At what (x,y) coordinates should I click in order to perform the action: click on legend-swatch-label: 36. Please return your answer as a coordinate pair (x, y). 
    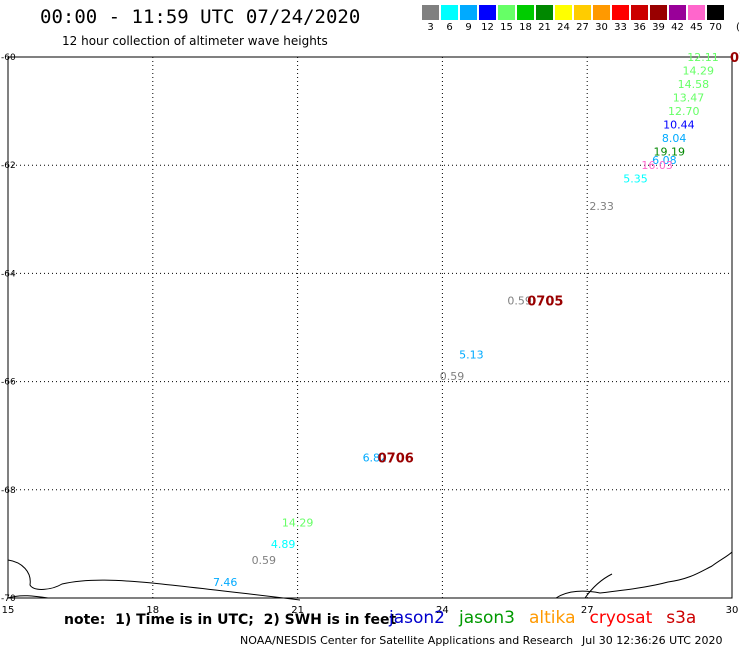
    Looking at the image, I should click on (639, 27).